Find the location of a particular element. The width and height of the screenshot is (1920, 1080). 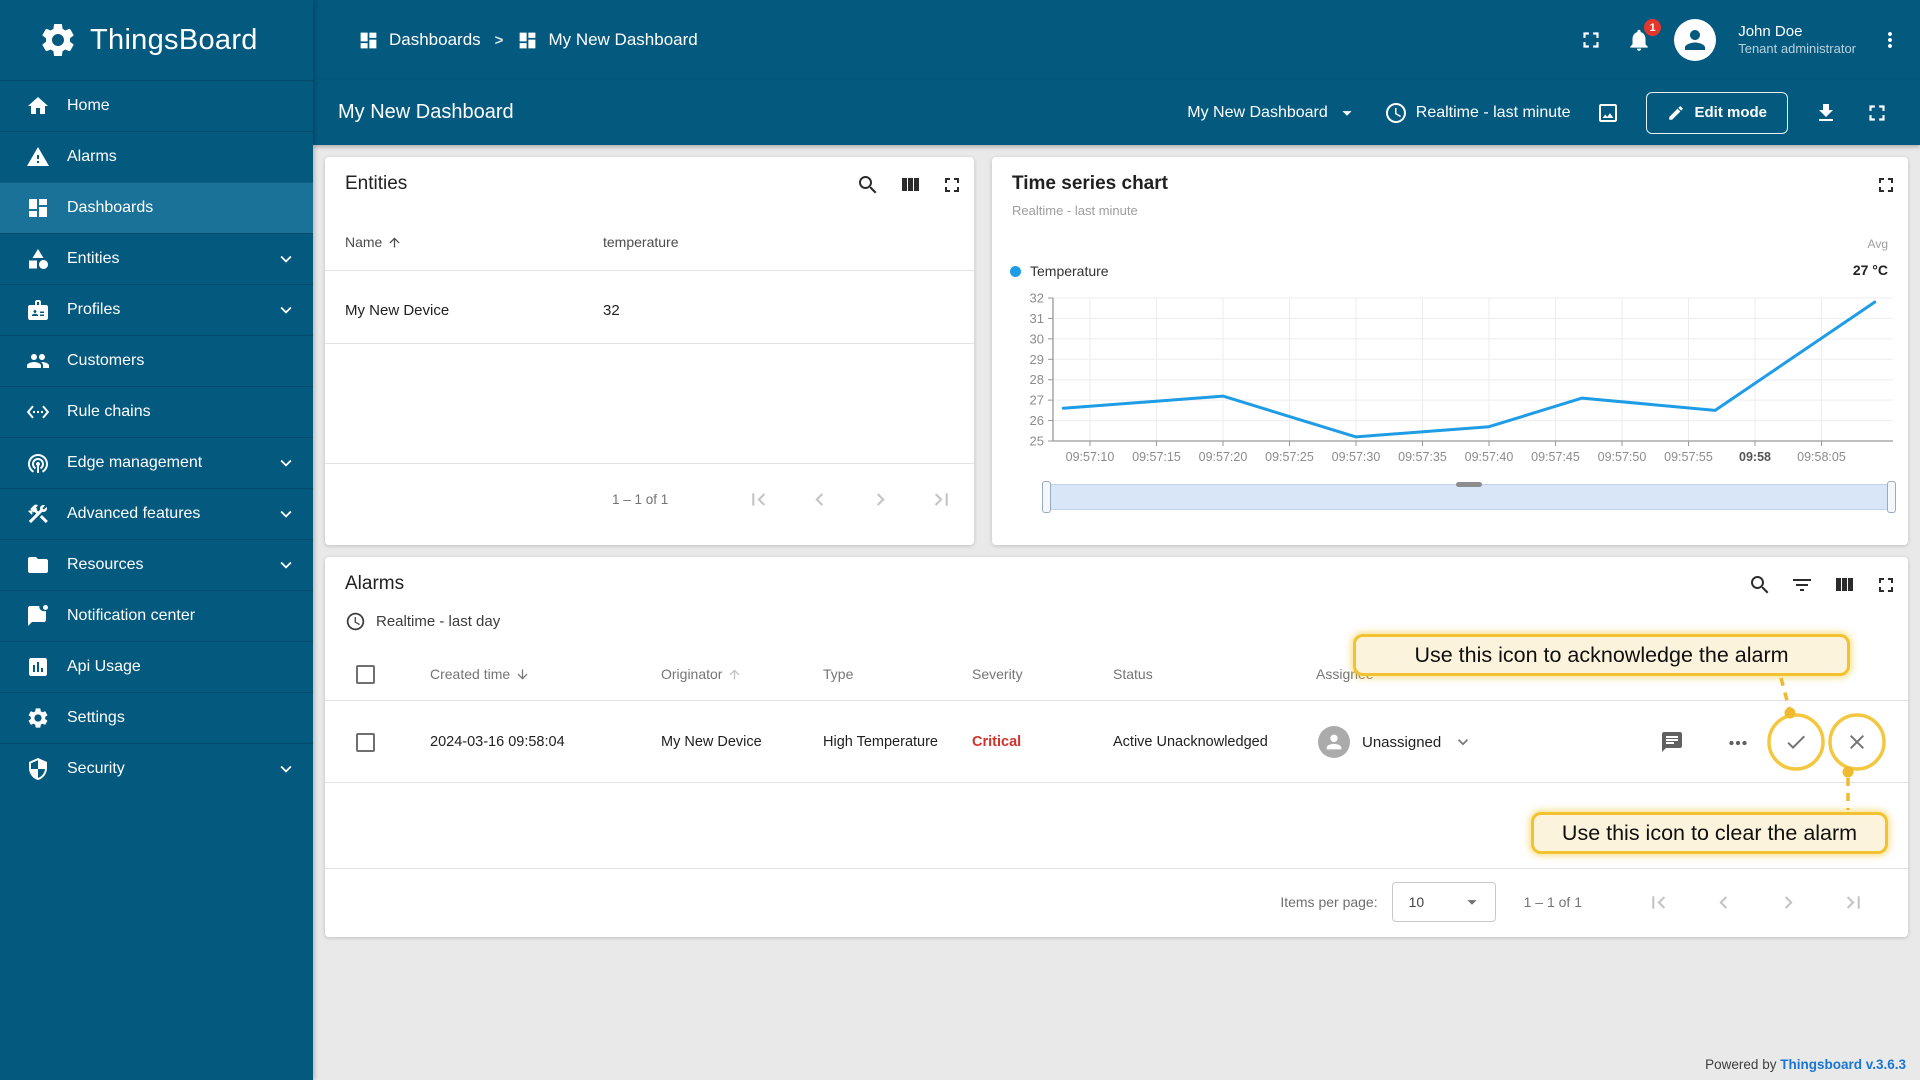

select-all-checkbox is located at coordinates (365, 674).